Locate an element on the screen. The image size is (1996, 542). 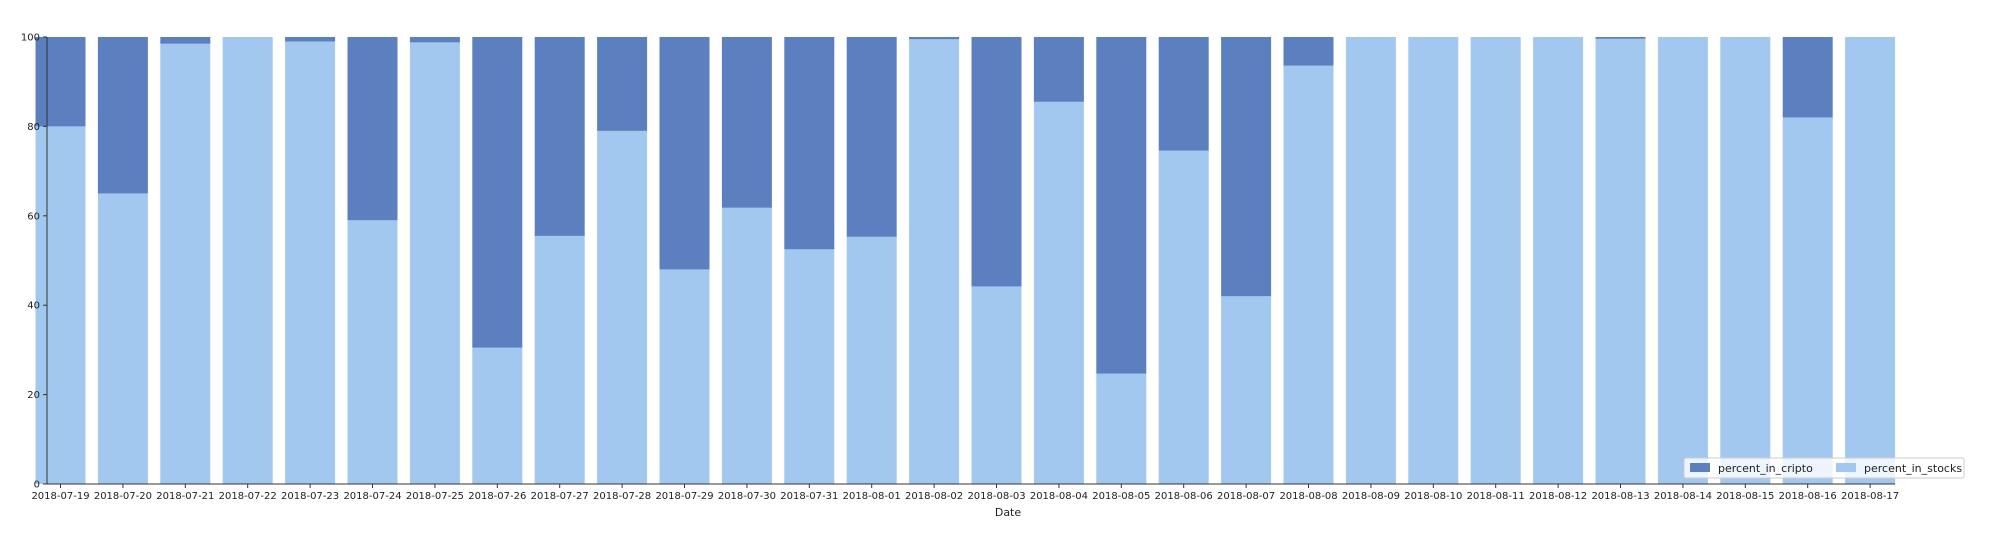
x-tick-label: 2018-07-20 is located at coordinates (123, 496).